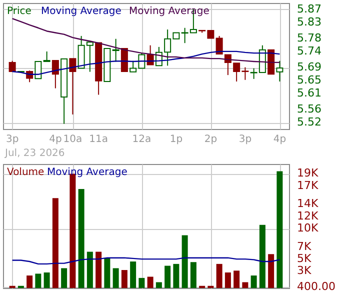 This screenshot has width=350, height=300. Describe the element at coordinates (308, 228) in the screenshot. I see `y-tick-label: 10K` at that location.